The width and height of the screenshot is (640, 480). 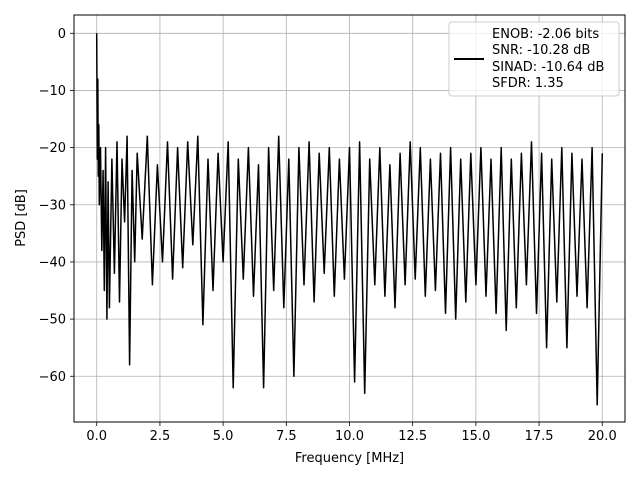 What do you see at coordinates (52, 262) in the screenshot?
I see `y-tick-label: −40` at bounding box center [52, 262].